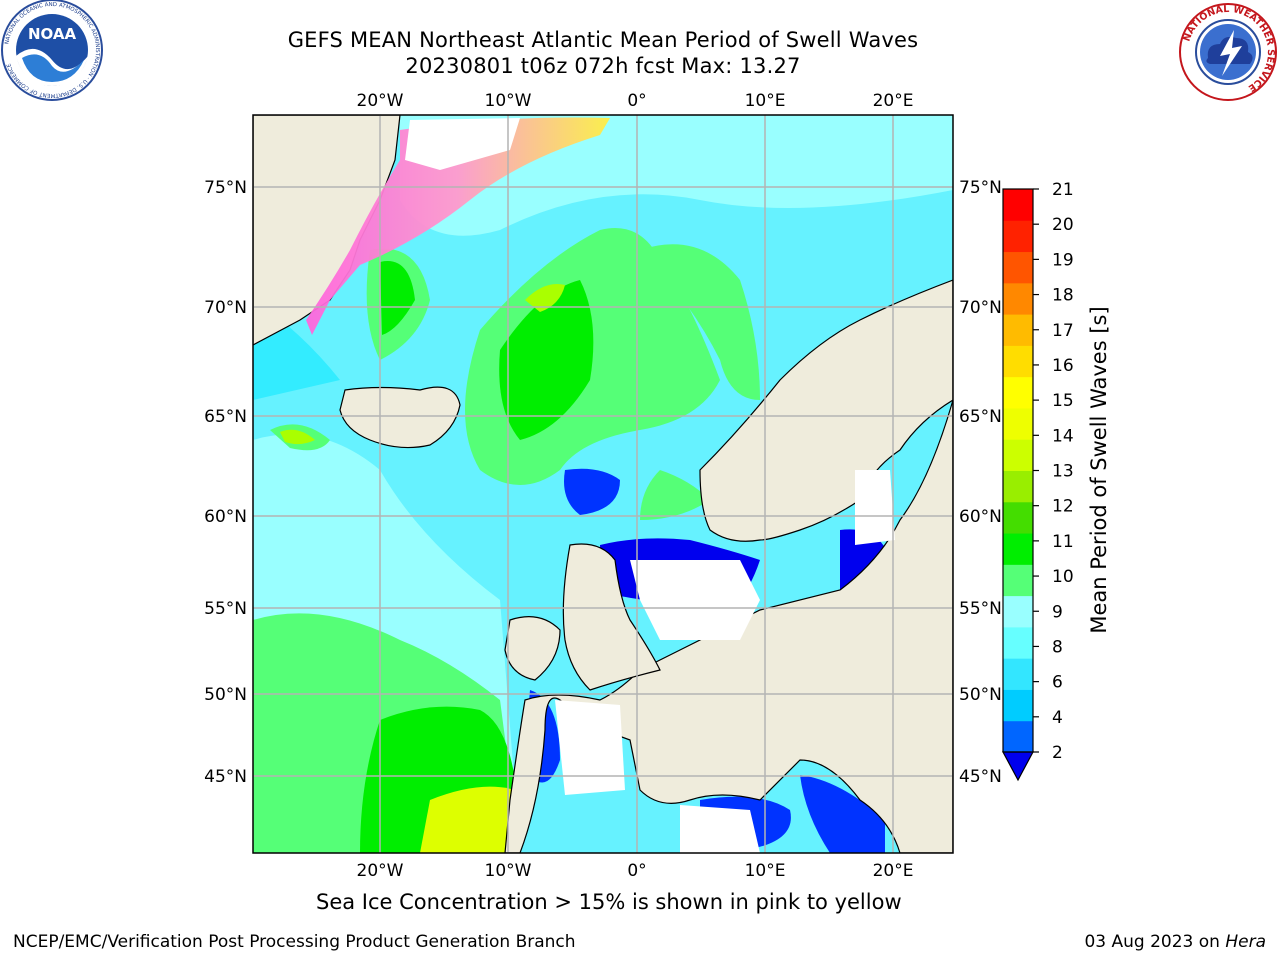 Image resolution: width=1280 pixels, height=960 pixels. I want to click on colorbar-underflow-arrow, so click(1018, 766).